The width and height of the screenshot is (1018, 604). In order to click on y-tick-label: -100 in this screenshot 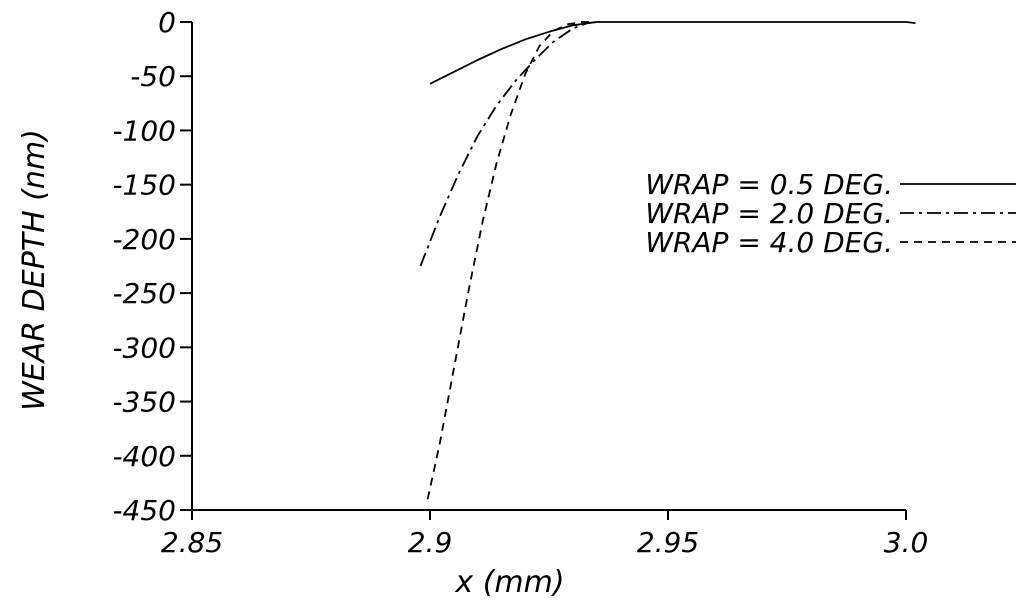, I will do `click(144, 130)`.